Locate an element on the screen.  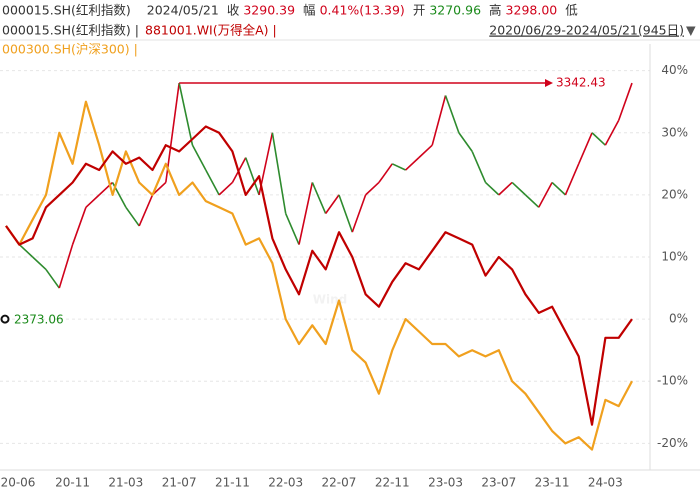
quote-field: 000015.SH(红利指数) is located at coordinates (66, 10).